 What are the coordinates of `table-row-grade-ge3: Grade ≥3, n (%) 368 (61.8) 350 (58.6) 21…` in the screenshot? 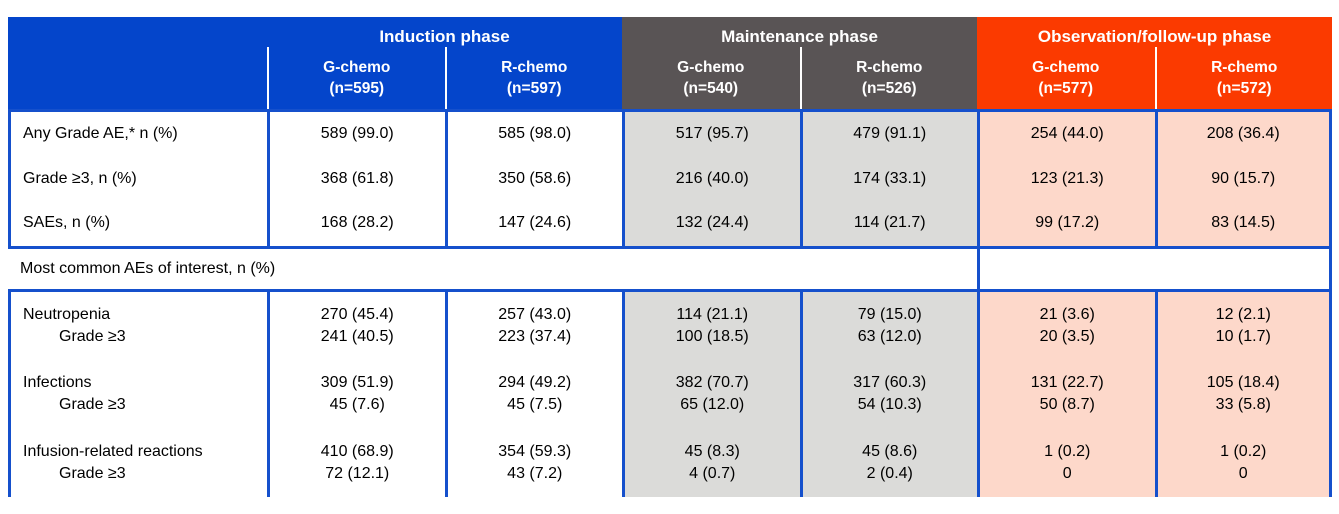 It's located at (670, 178).